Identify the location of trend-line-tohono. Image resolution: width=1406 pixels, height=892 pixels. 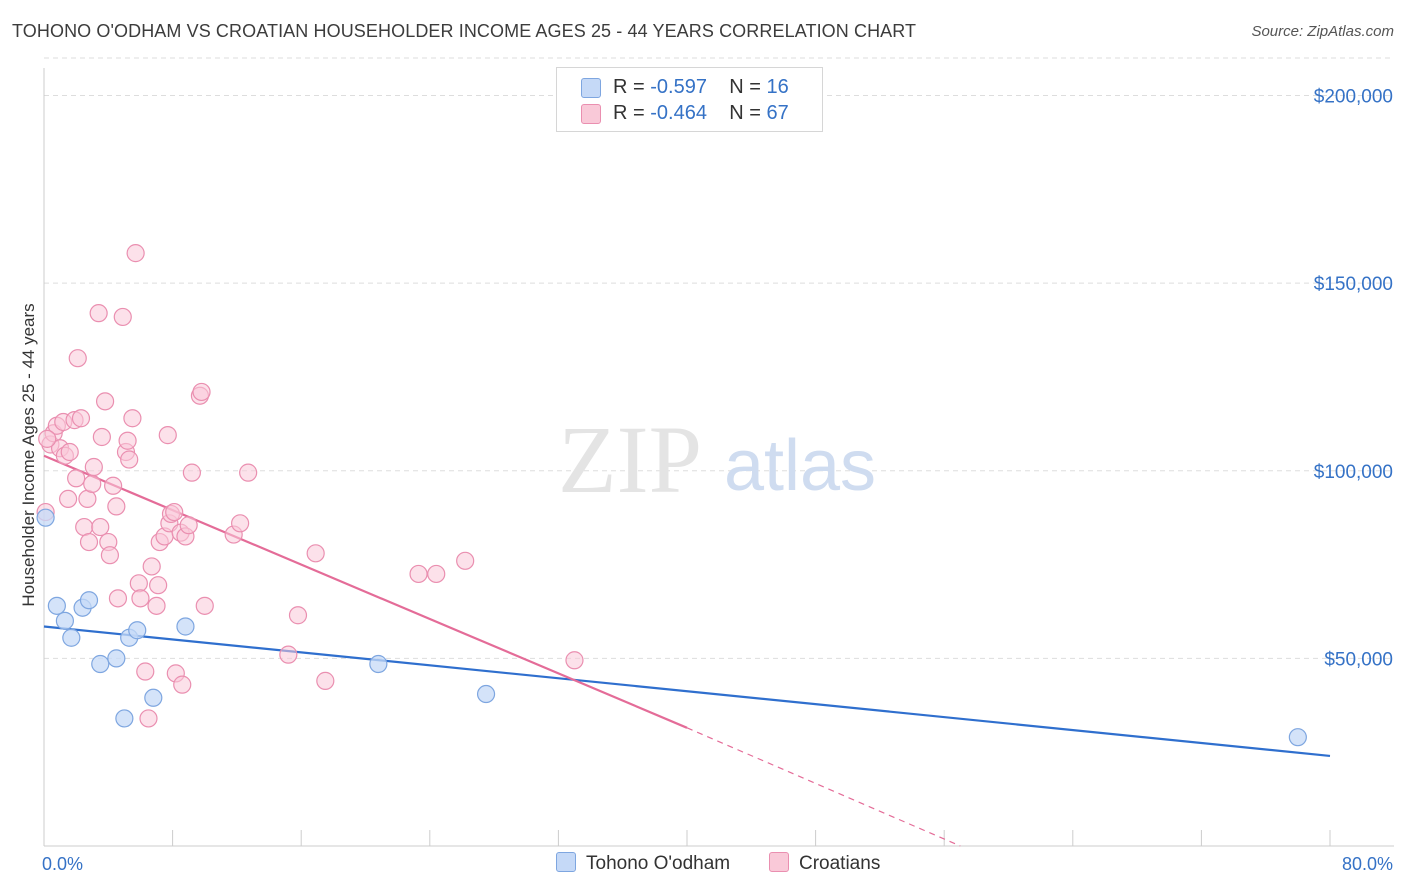
(687, 691).